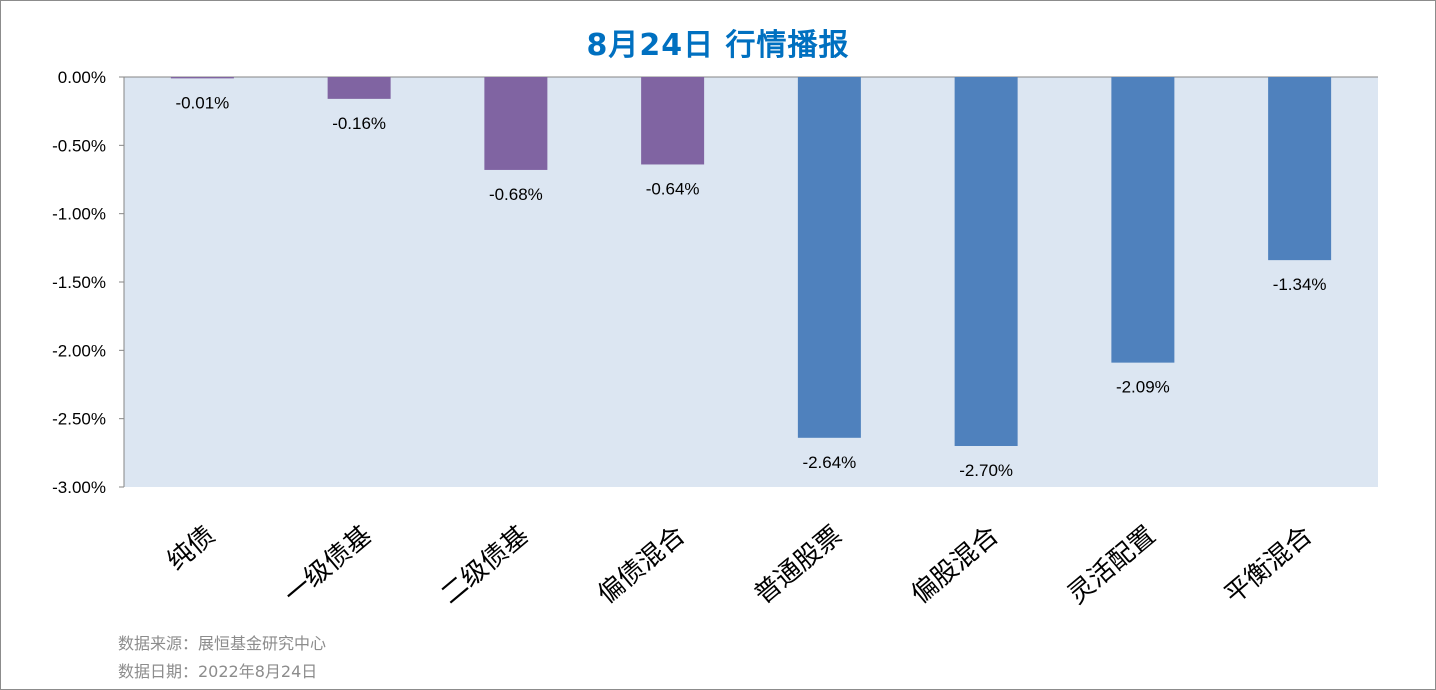 The width and height of the screenshot is (1436, 690). What do you see at coordinates (191, 548) in the screenshot?
I see `x-tick-label: 纯债` at bounding box center [191, 548].